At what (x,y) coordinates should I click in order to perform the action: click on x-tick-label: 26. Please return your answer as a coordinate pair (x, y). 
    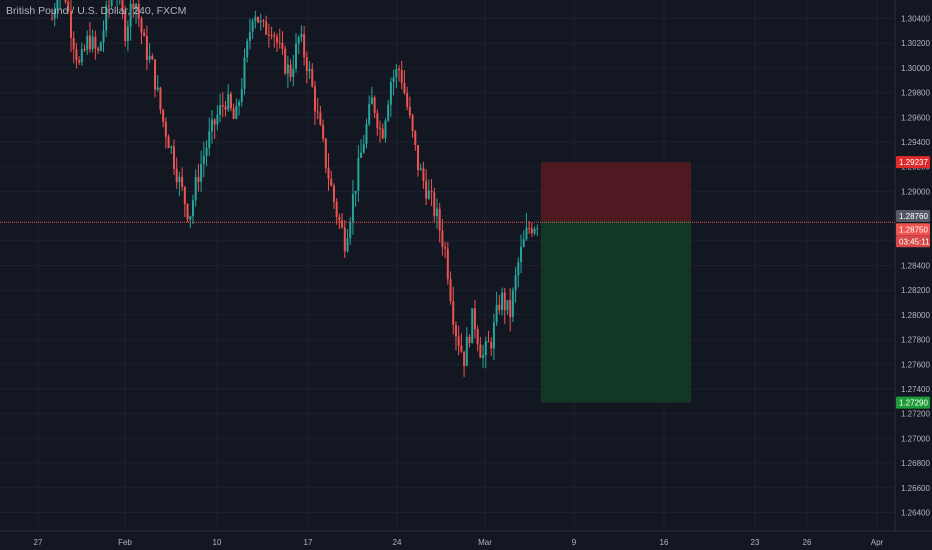
    Looking at the image, I should click on (807, 542).